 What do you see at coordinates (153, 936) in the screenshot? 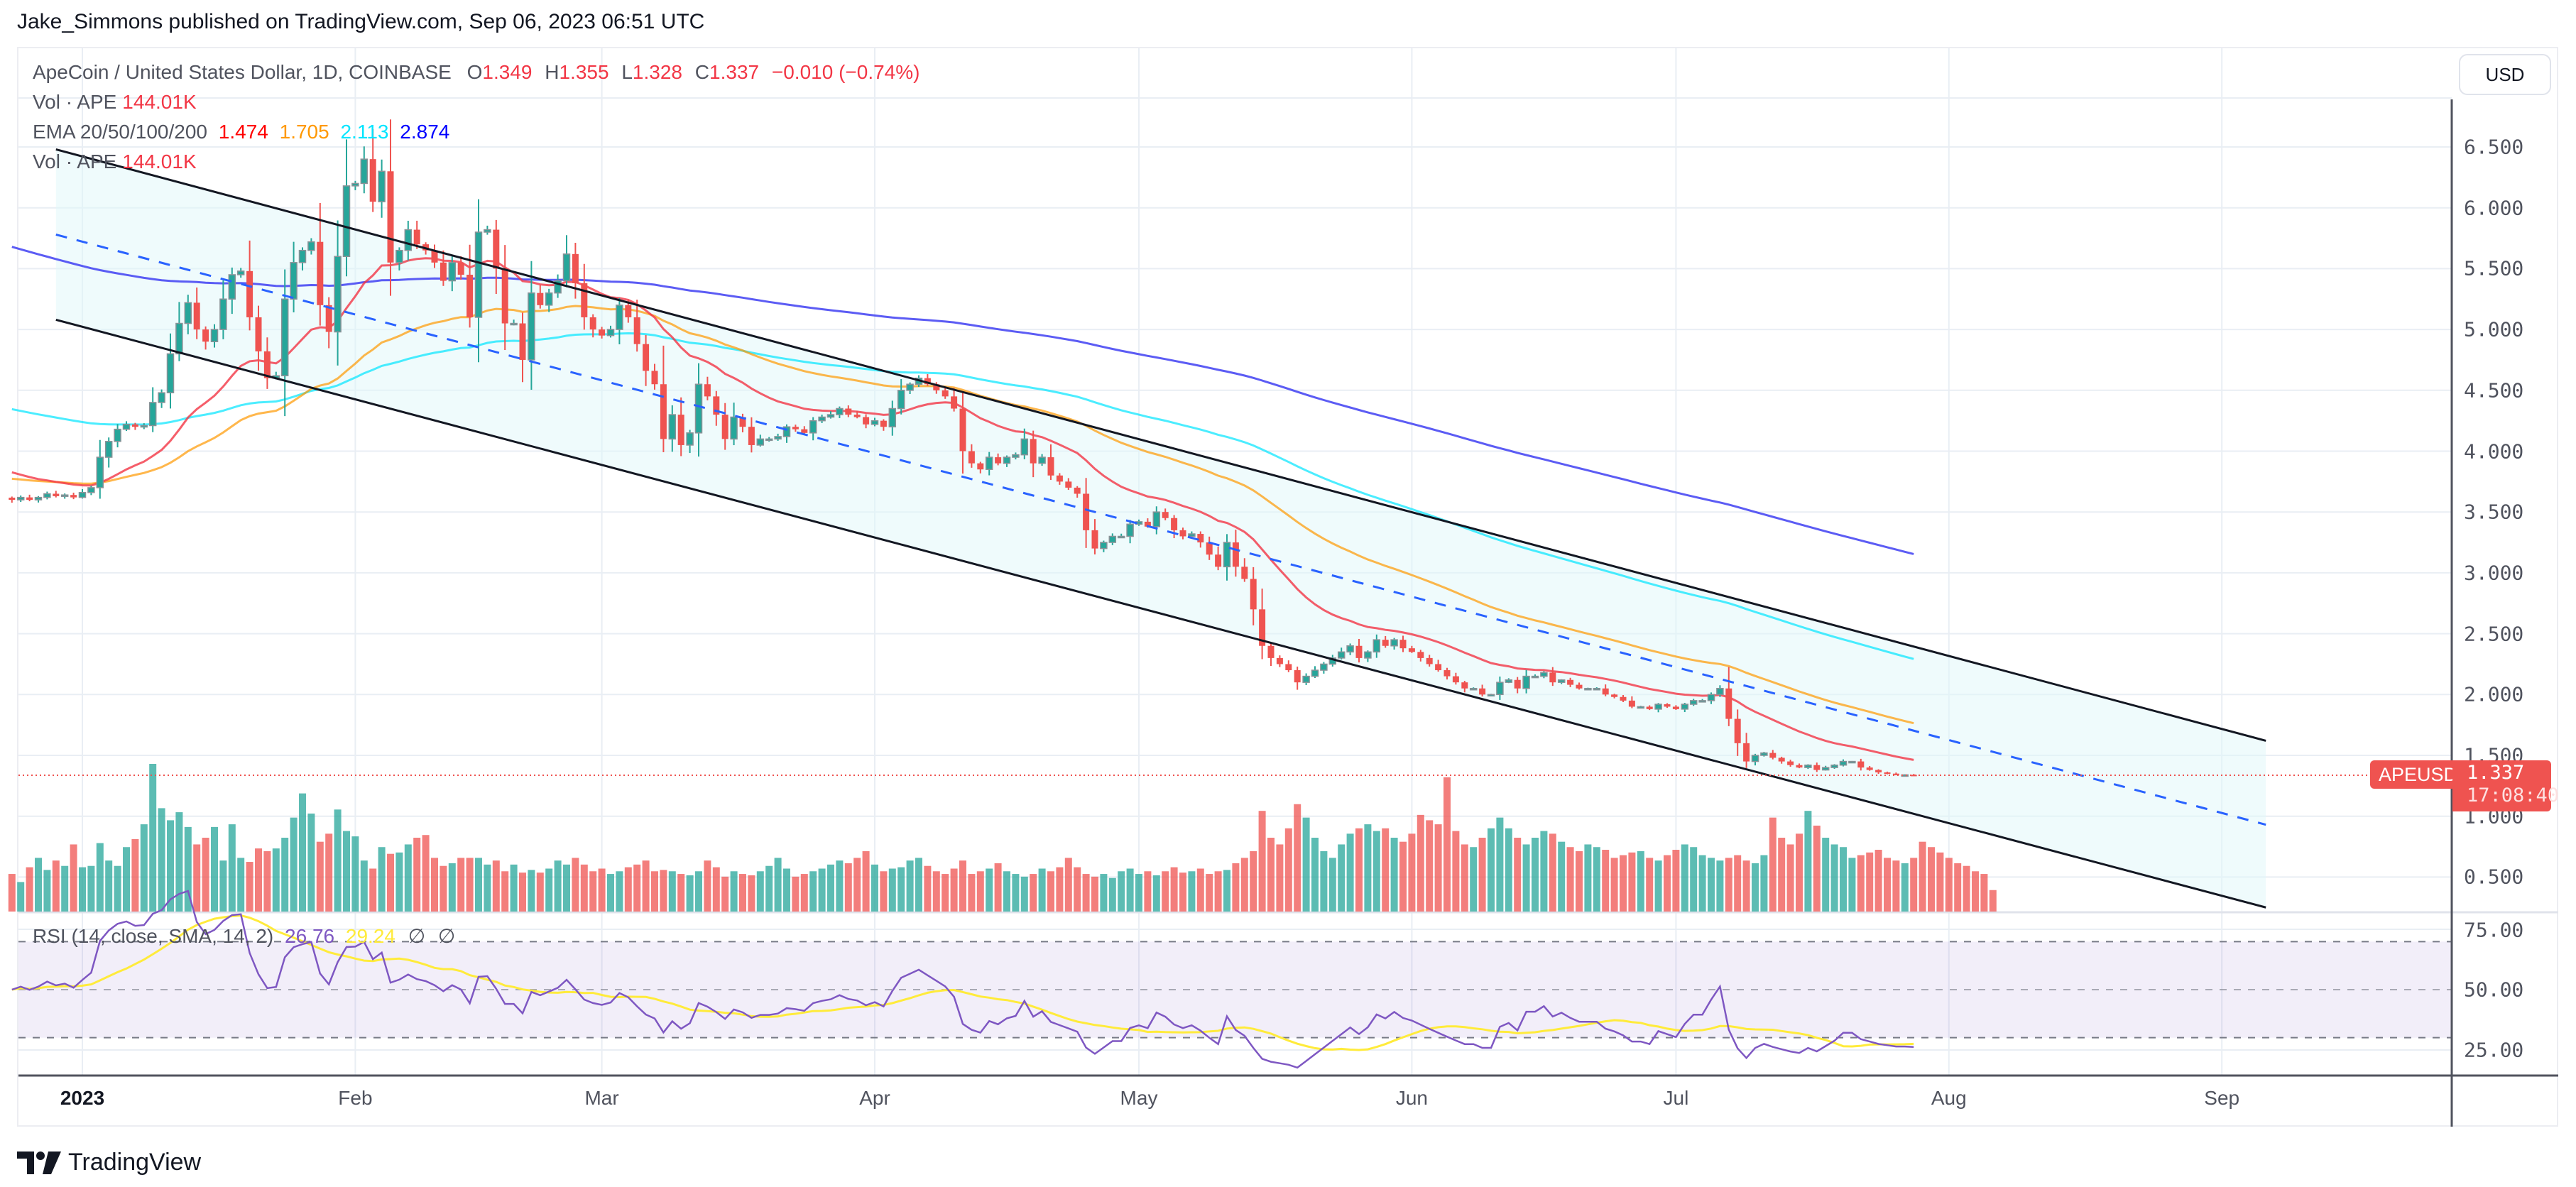
I see `rsi-label: RSI (14, close, SMA, 14, 2)` at bounding box center [153, 936].